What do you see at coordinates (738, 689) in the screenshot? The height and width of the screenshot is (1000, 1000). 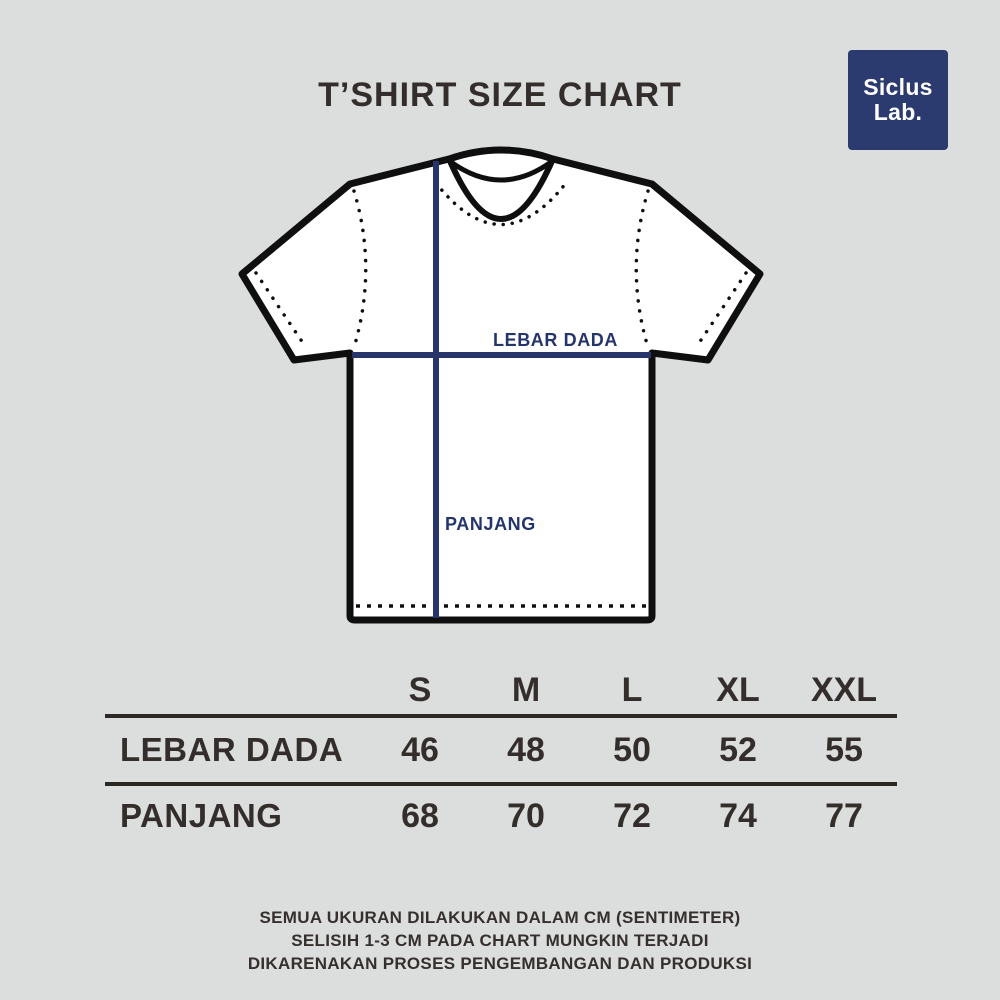 I see `header-size-xl: XL` at bounding box center [738, 689].